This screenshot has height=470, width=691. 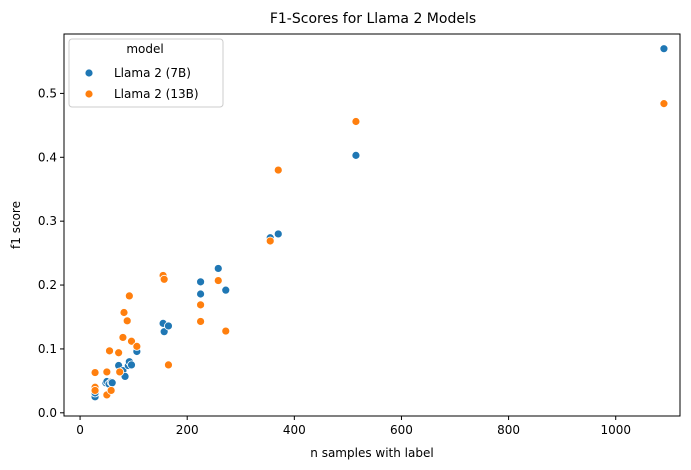 I want to click on y-tick-label: 0.1, so click(x=47, y=349).